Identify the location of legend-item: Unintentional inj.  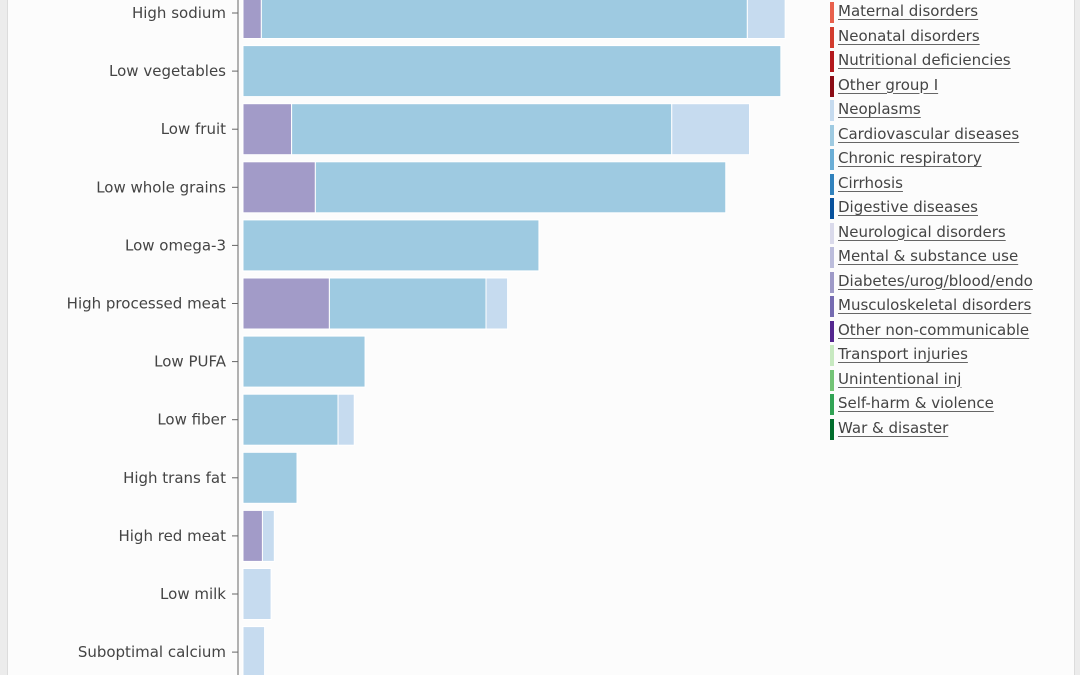
(931, 381).